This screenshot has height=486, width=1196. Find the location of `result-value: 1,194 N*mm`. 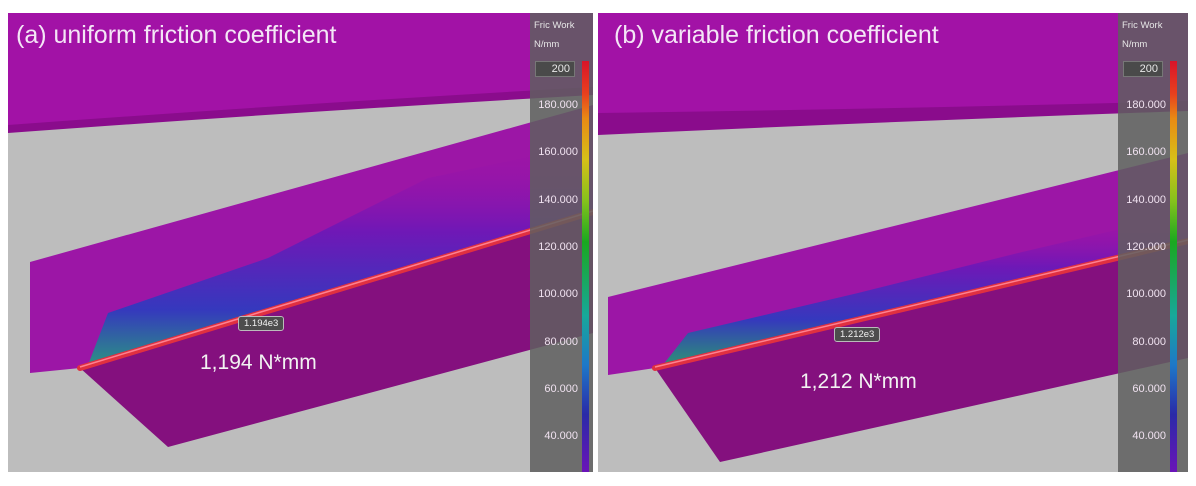

result-value: 1,194 N*mm is located at coordinates (258, 362).